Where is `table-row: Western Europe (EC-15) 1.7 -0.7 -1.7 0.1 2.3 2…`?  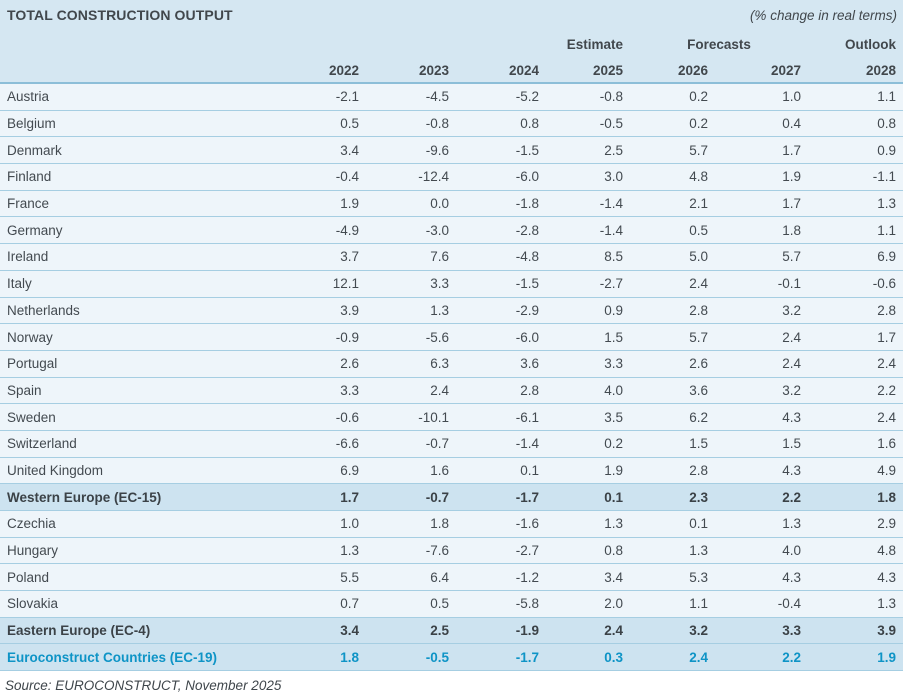 table-row: Western Europe (EC-15) 1.7 -0.7 -1.7 0.1 2.3 2… is located at coordinates (451, 497).